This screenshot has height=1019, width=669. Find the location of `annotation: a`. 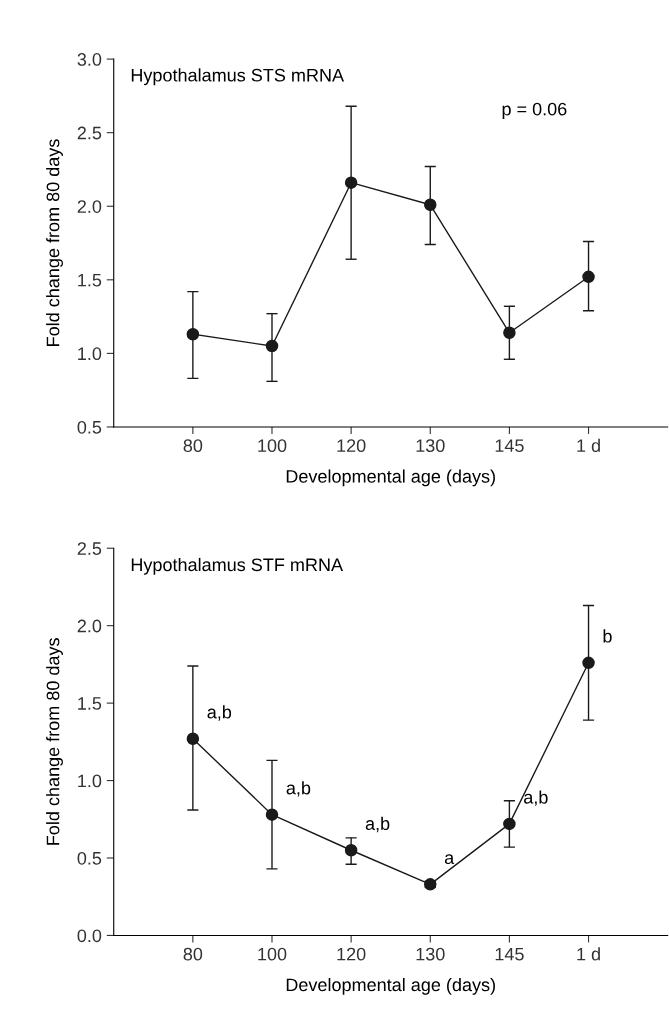

annotation: a is located at coordinates (449, 859).